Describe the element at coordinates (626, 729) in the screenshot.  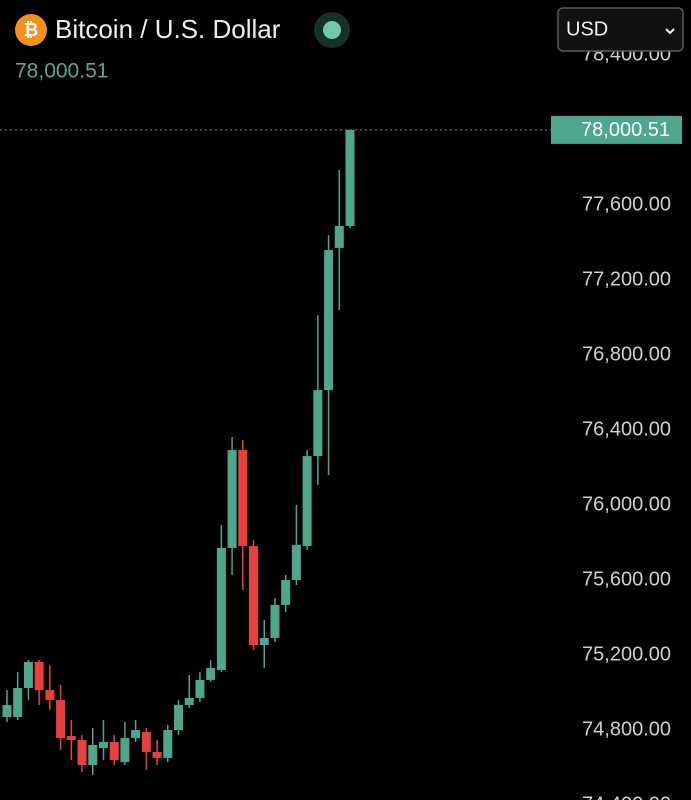
I see `y-tick-label: 74,800.00` at that location.